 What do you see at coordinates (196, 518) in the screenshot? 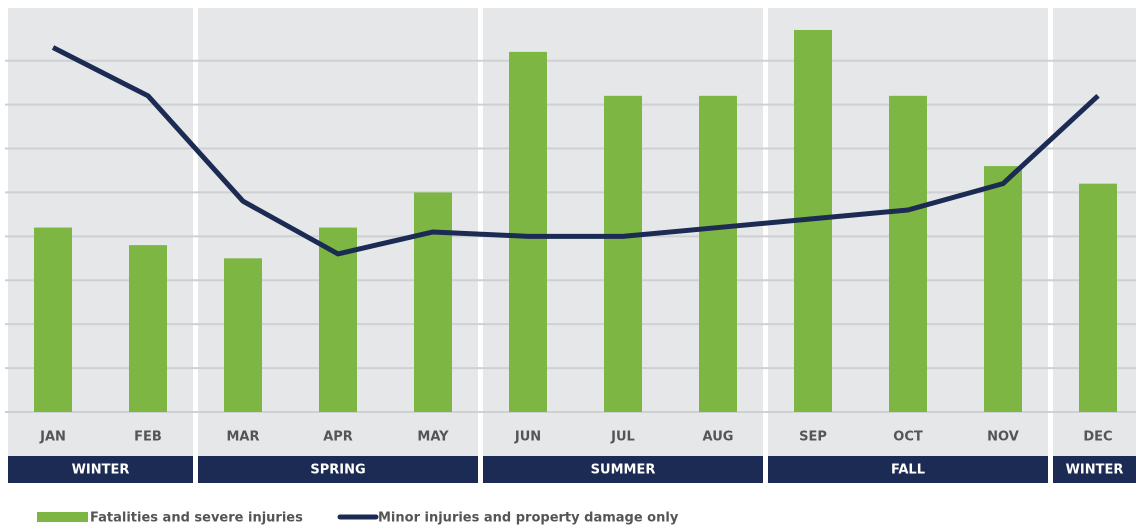
I see `legend-label: Fatalities and severe injuries` at bounding box center [196, 518].